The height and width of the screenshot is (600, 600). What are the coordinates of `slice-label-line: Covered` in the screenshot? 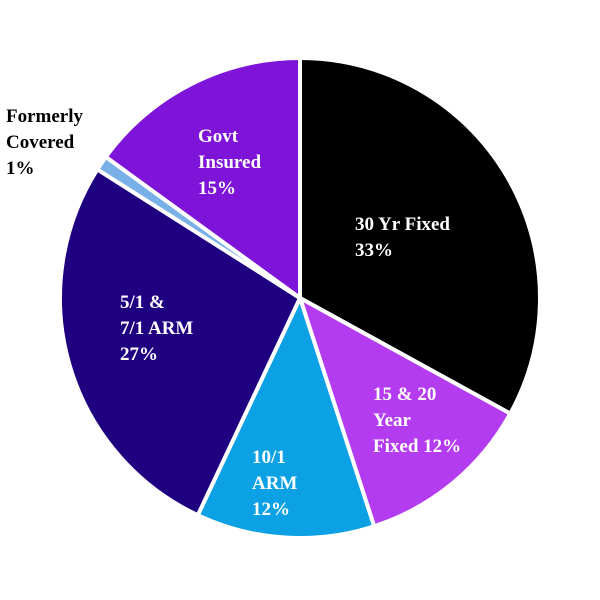 It's located at (40, 142).